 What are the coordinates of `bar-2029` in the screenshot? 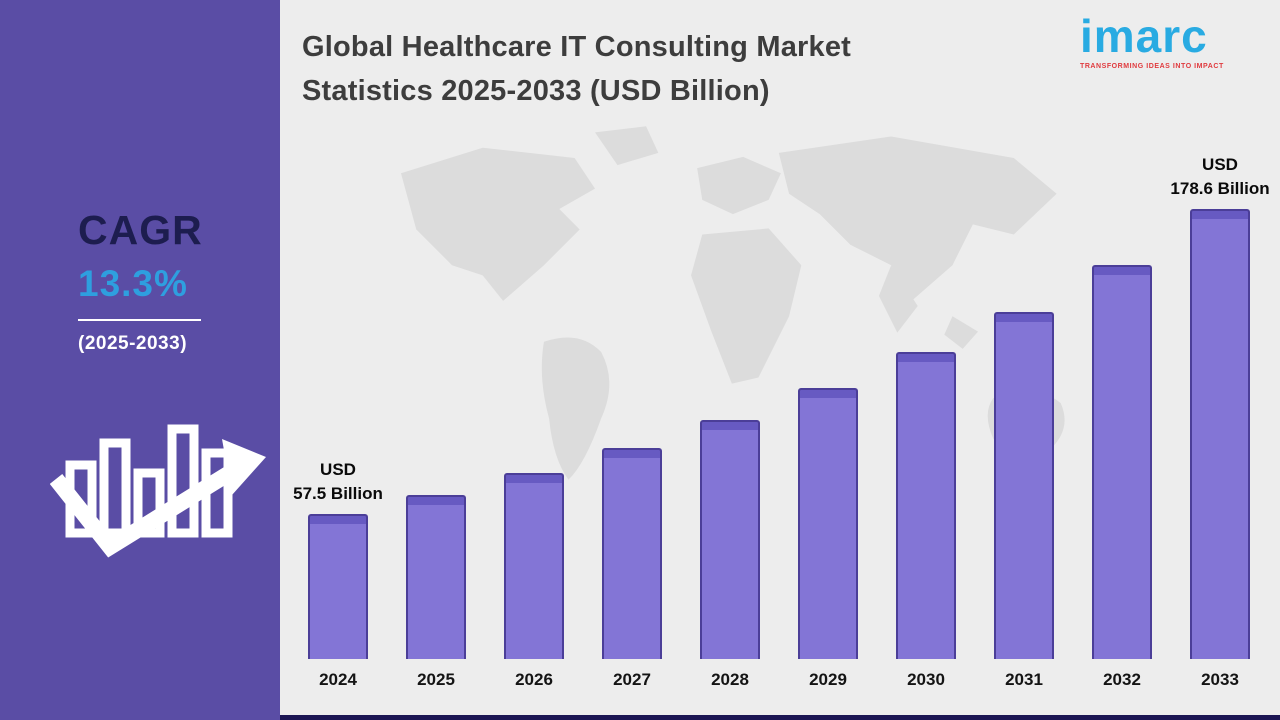 It's located at (828, 523).